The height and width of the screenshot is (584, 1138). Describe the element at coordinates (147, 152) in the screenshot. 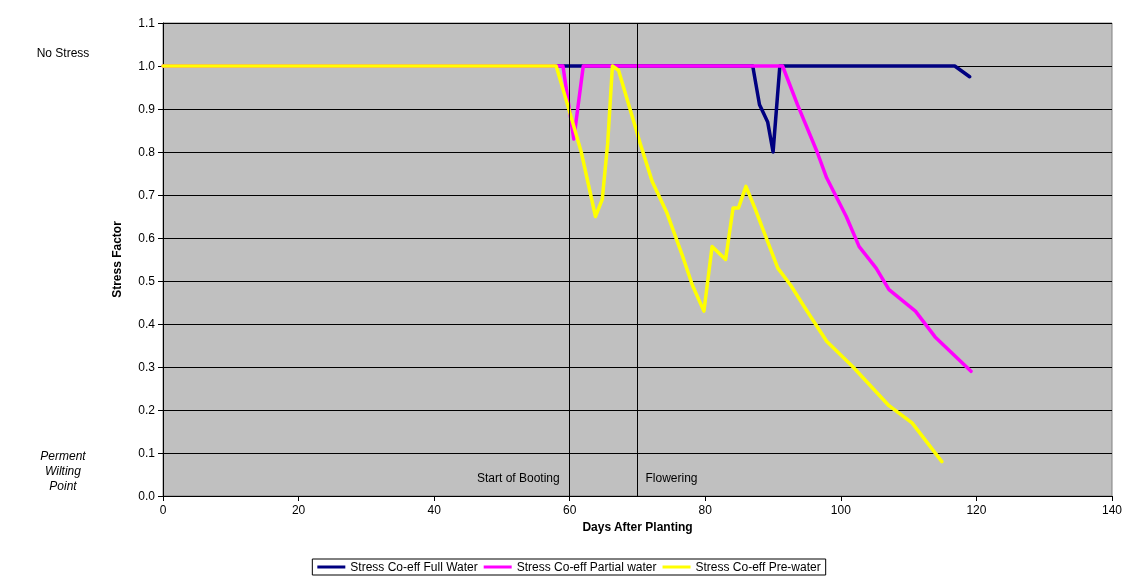

I see `y-tick-label: 0.8` at that location.